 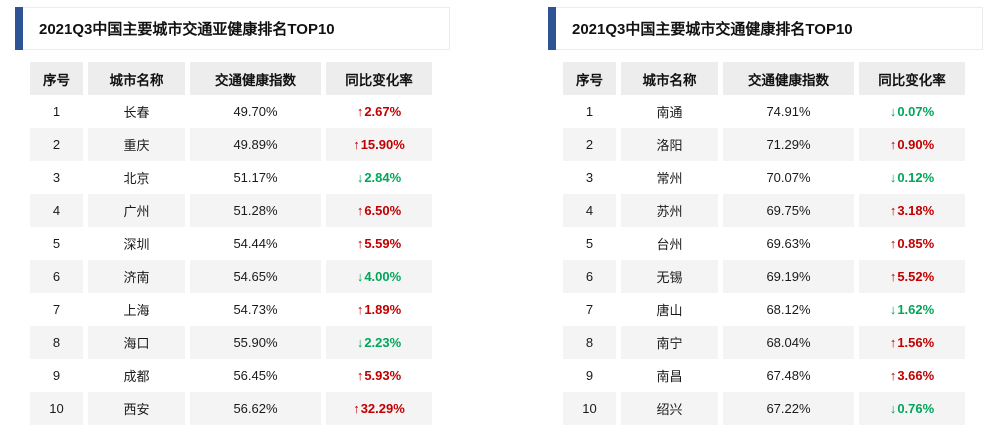 I want to click on index-cell: 49.70%, so click(x=255, y=111).